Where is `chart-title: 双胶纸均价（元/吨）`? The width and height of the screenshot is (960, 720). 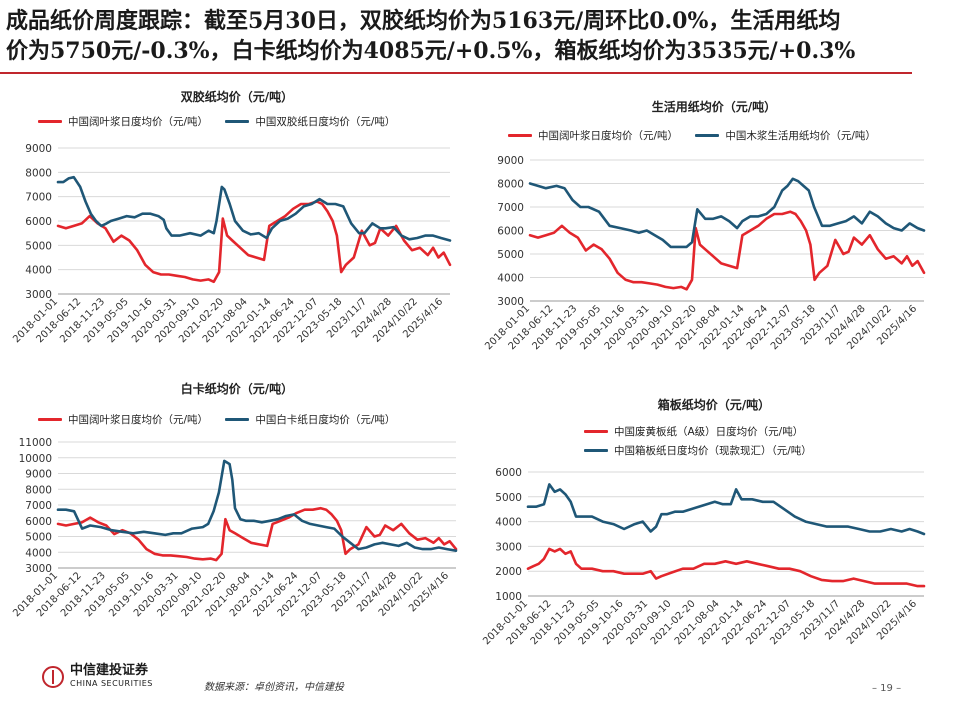
chart-title: 双胶纸均价（元/吨） is located at coordinates (237, 97).